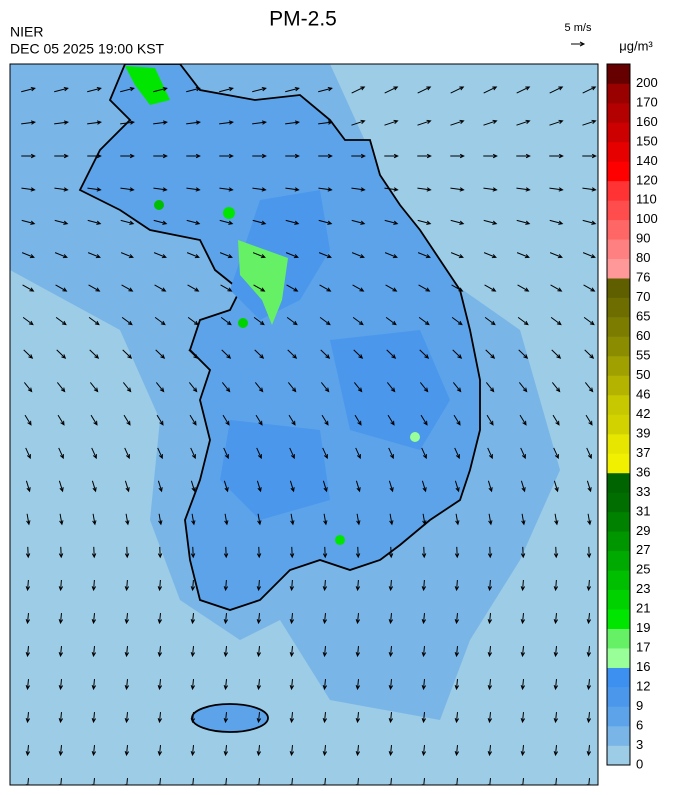  What do you see at coordinates (639, 724) in the screenshot?
I see `colorbar-tick-label: 6` at bounding box center [639, 724].